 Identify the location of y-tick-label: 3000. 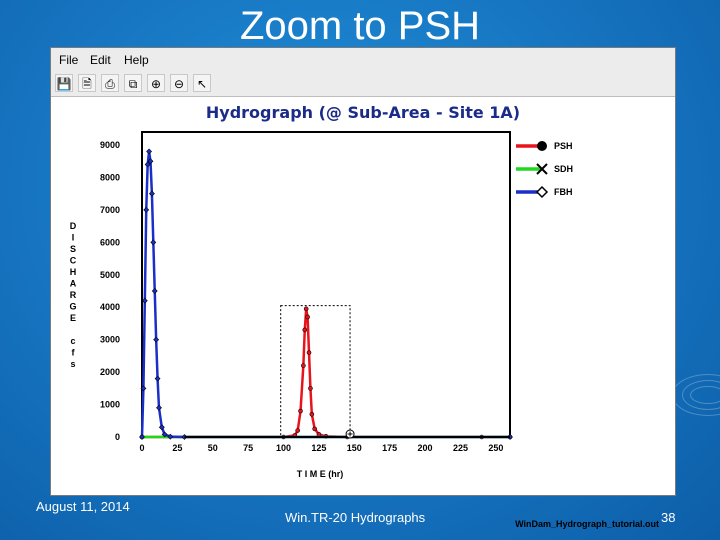
(110, 340).